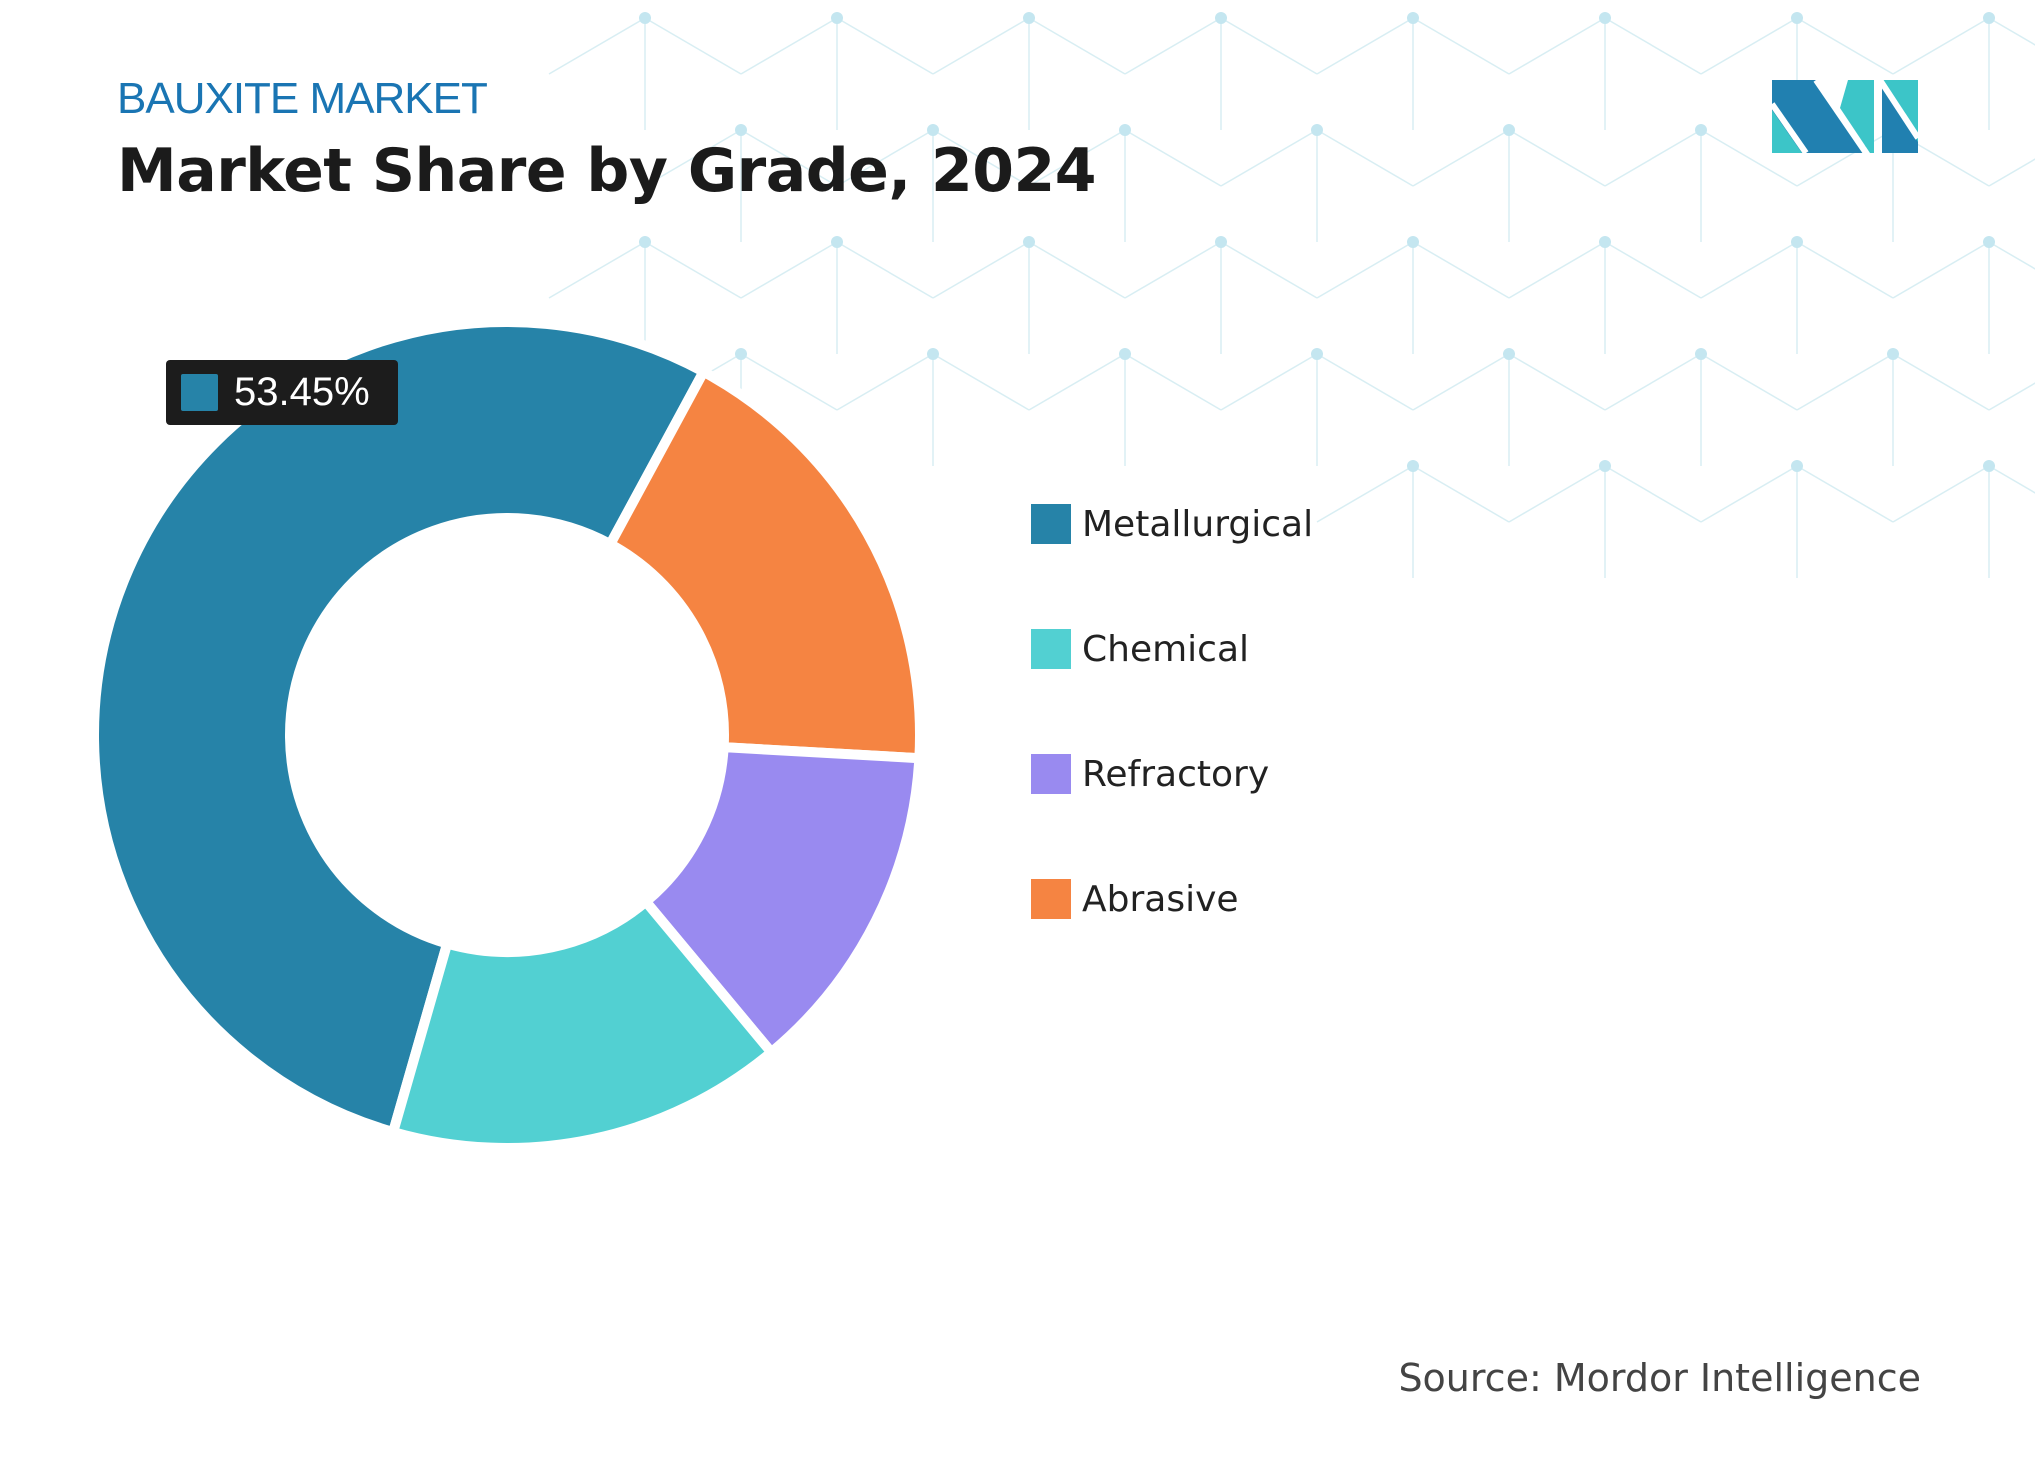  Describe the element at coordinates (1176, 774) in the screenshot. I see `legend-label: Refractory` at that location.